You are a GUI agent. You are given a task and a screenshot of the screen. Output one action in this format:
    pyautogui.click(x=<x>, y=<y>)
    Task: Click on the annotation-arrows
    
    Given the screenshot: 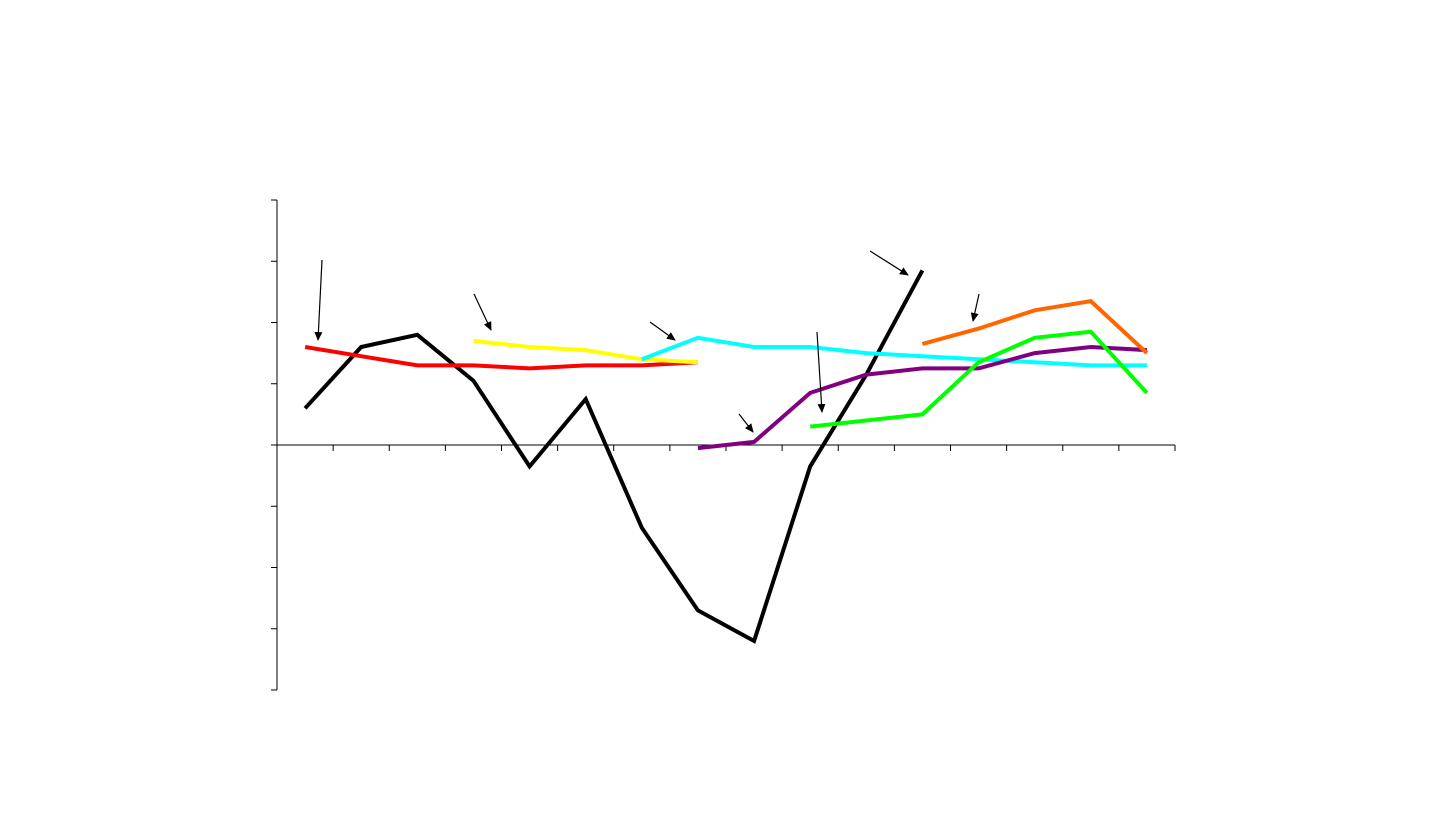 What is the action you would take?
    pyautogui.click(x=647, y=341)
    